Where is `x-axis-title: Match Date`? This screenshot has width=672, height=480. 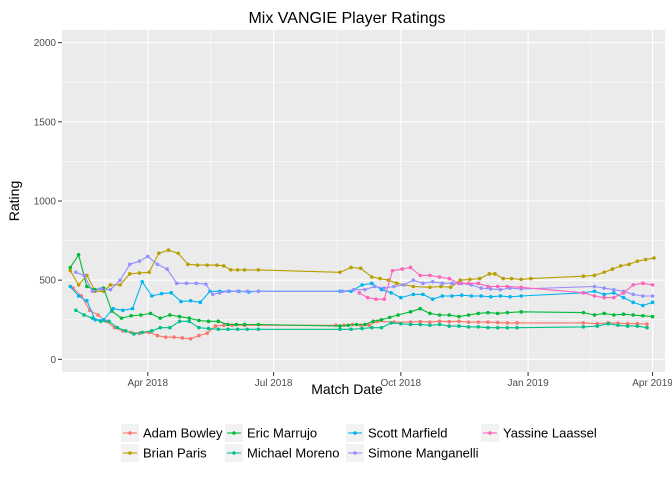
x-axis-title: Match Date is located at coordinates (347, 389).